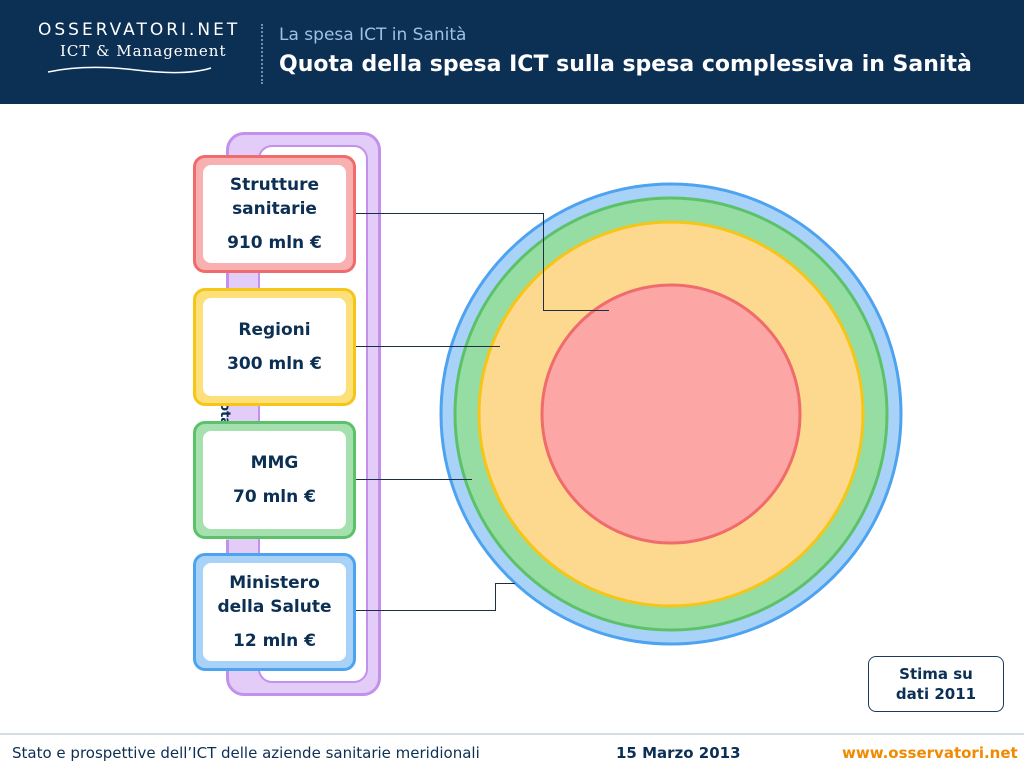  I want to click on box-strutture-sanitarie: Strutture sanitarie 910 mln €, so click(274, 214).